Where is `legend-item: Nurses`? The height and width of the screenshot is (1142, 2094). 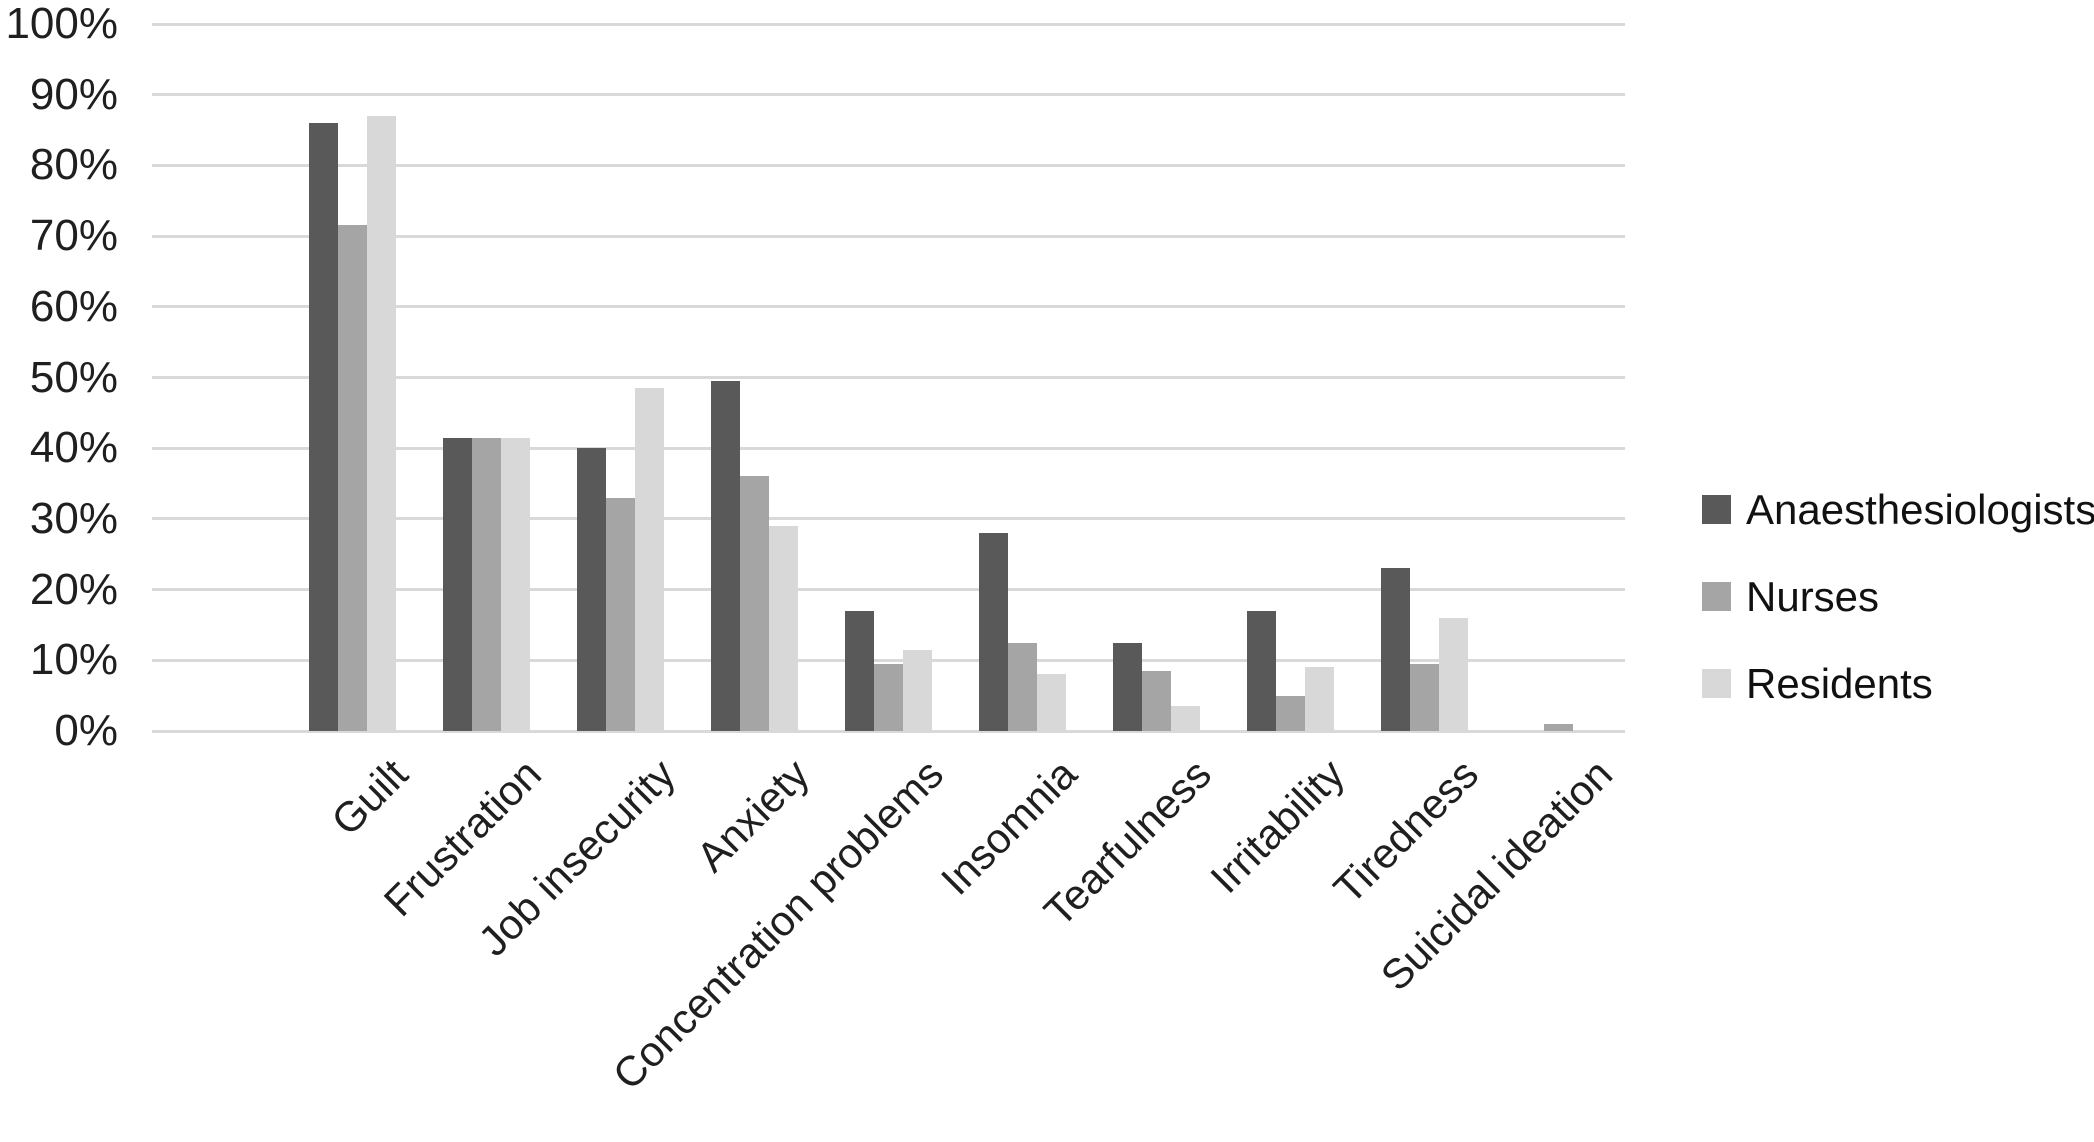
legend-item: Nurses is located at coordinates (1898, 596).